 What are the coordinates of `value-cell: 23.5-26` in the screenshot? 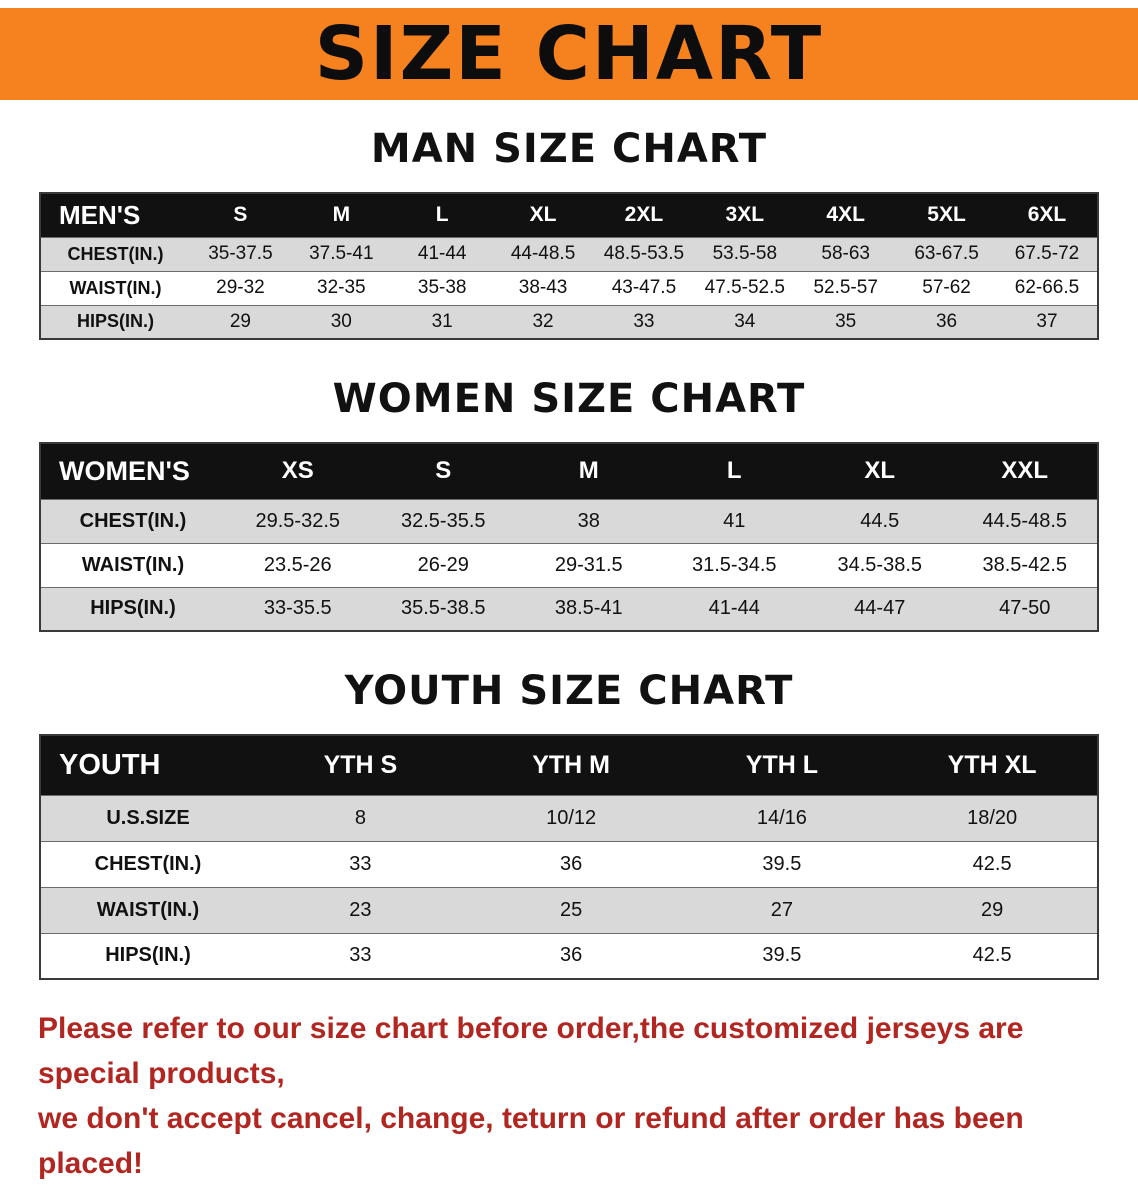 It's located at (298, 564).